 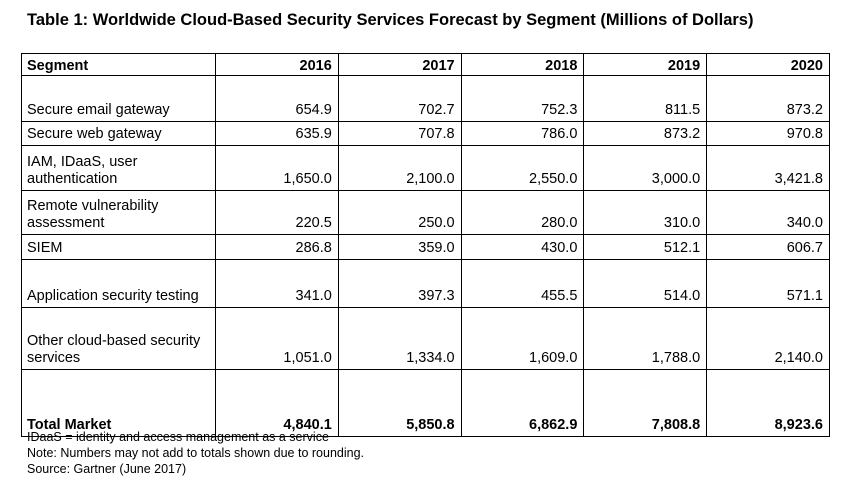 What do you see at coordinates (399, 283) in the screenshot?
I see `row-value: 397.3` at bounding box center [399, 283].